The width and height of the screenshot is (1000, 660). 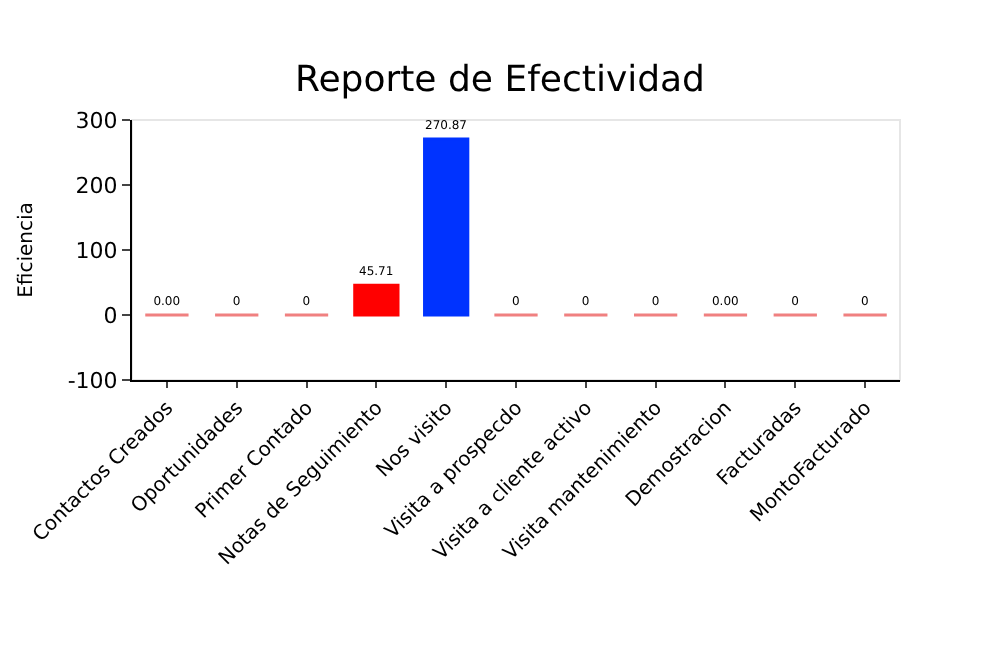 I want to click on chart-title: Reporte de Efectividad, so click(x=500, y=80).